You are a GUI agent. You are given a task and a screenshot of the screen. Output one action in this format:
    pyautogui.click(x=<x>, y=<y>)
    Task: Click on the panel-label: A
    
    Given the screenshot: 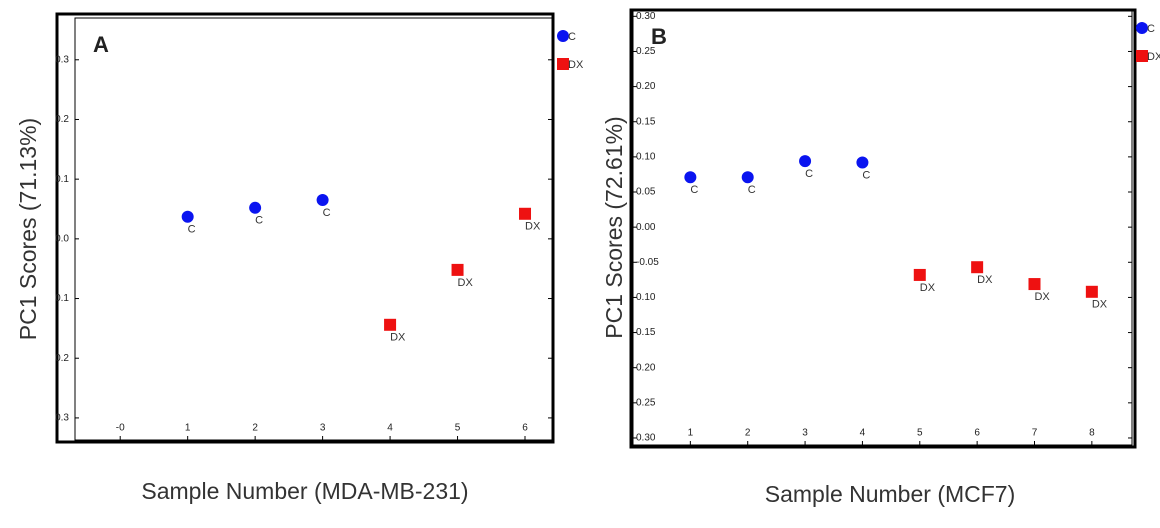 What is the action you would take?
    pyautogui.click(x=101, y=44)
    